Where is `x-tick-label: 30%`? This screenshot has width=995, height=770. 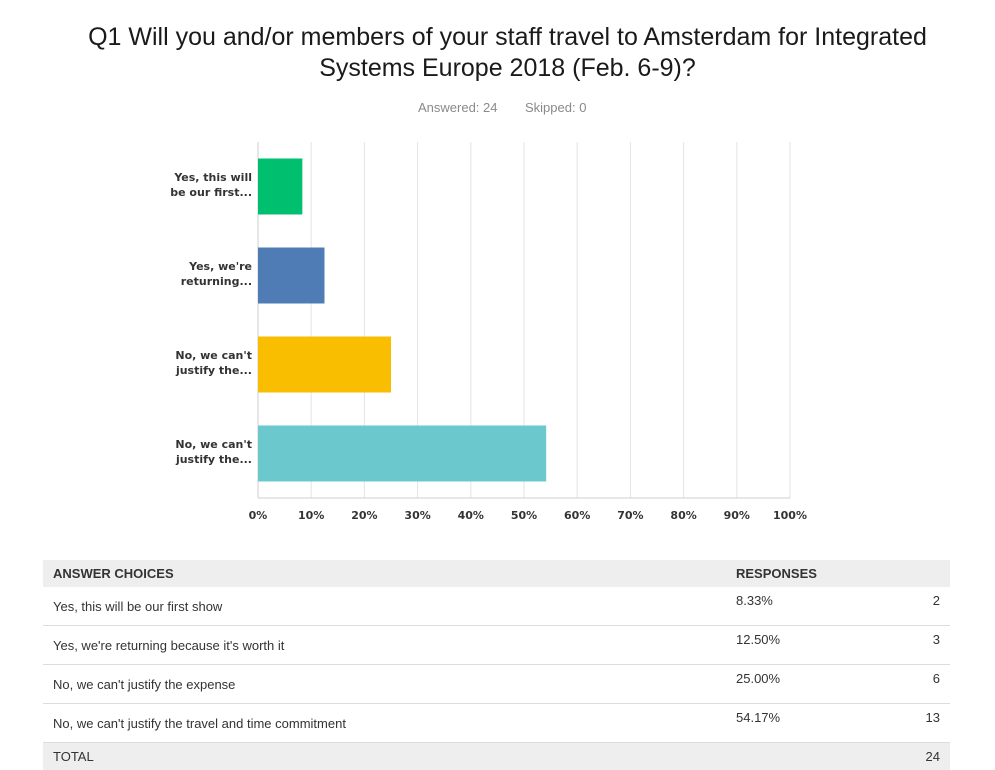
x-tick-label: 30% is located at coordinates (417, 515).